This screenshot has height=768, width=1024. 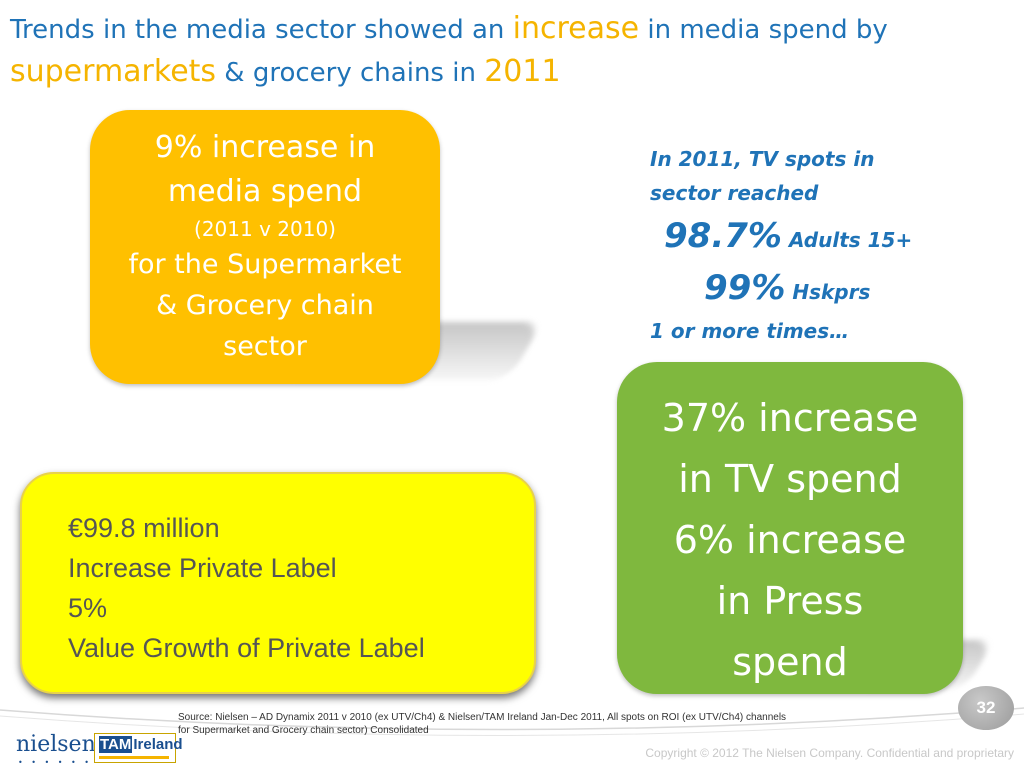 I want to click on tv-callout-line1: In 2011, TV spots in, so click(x=762, y=159).